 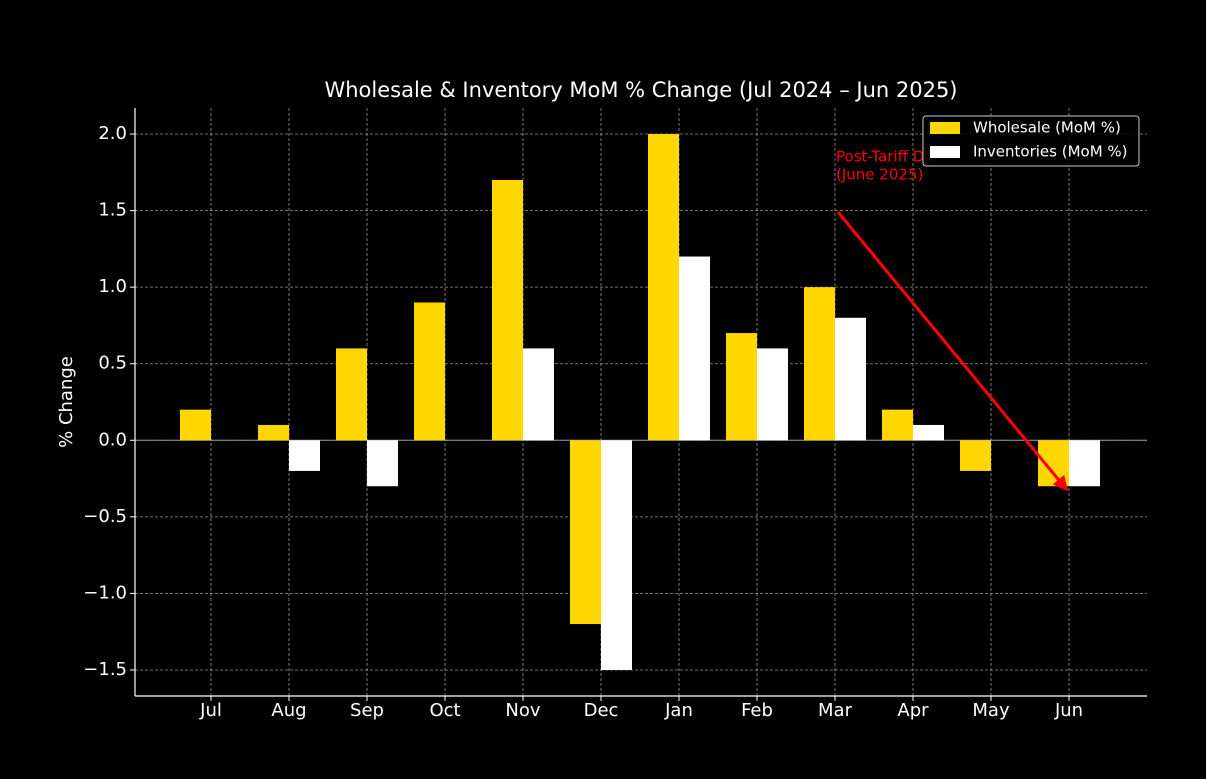 I want to click on y-tick-label: 1.5, so click(x=112, y=210).